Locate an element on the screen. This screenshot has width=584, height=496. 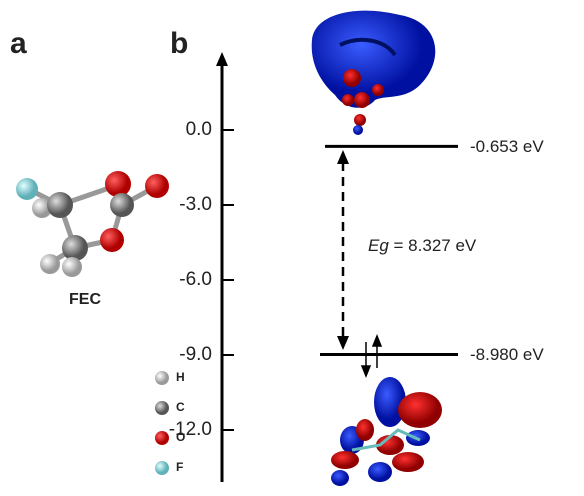
panel-label: b is located at coordinates (179, 43).